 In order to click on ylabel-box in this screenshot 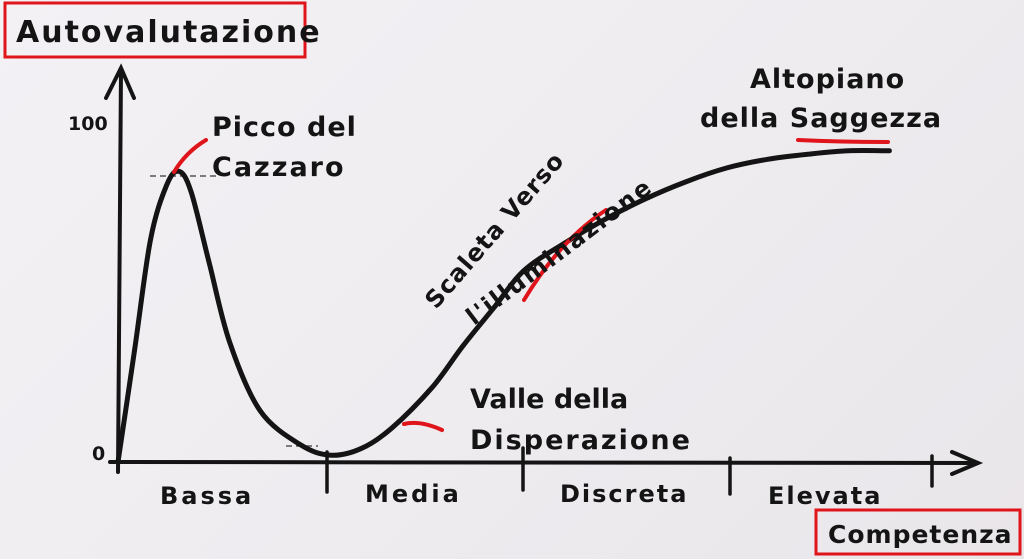, I will do `click(155, 30)`.